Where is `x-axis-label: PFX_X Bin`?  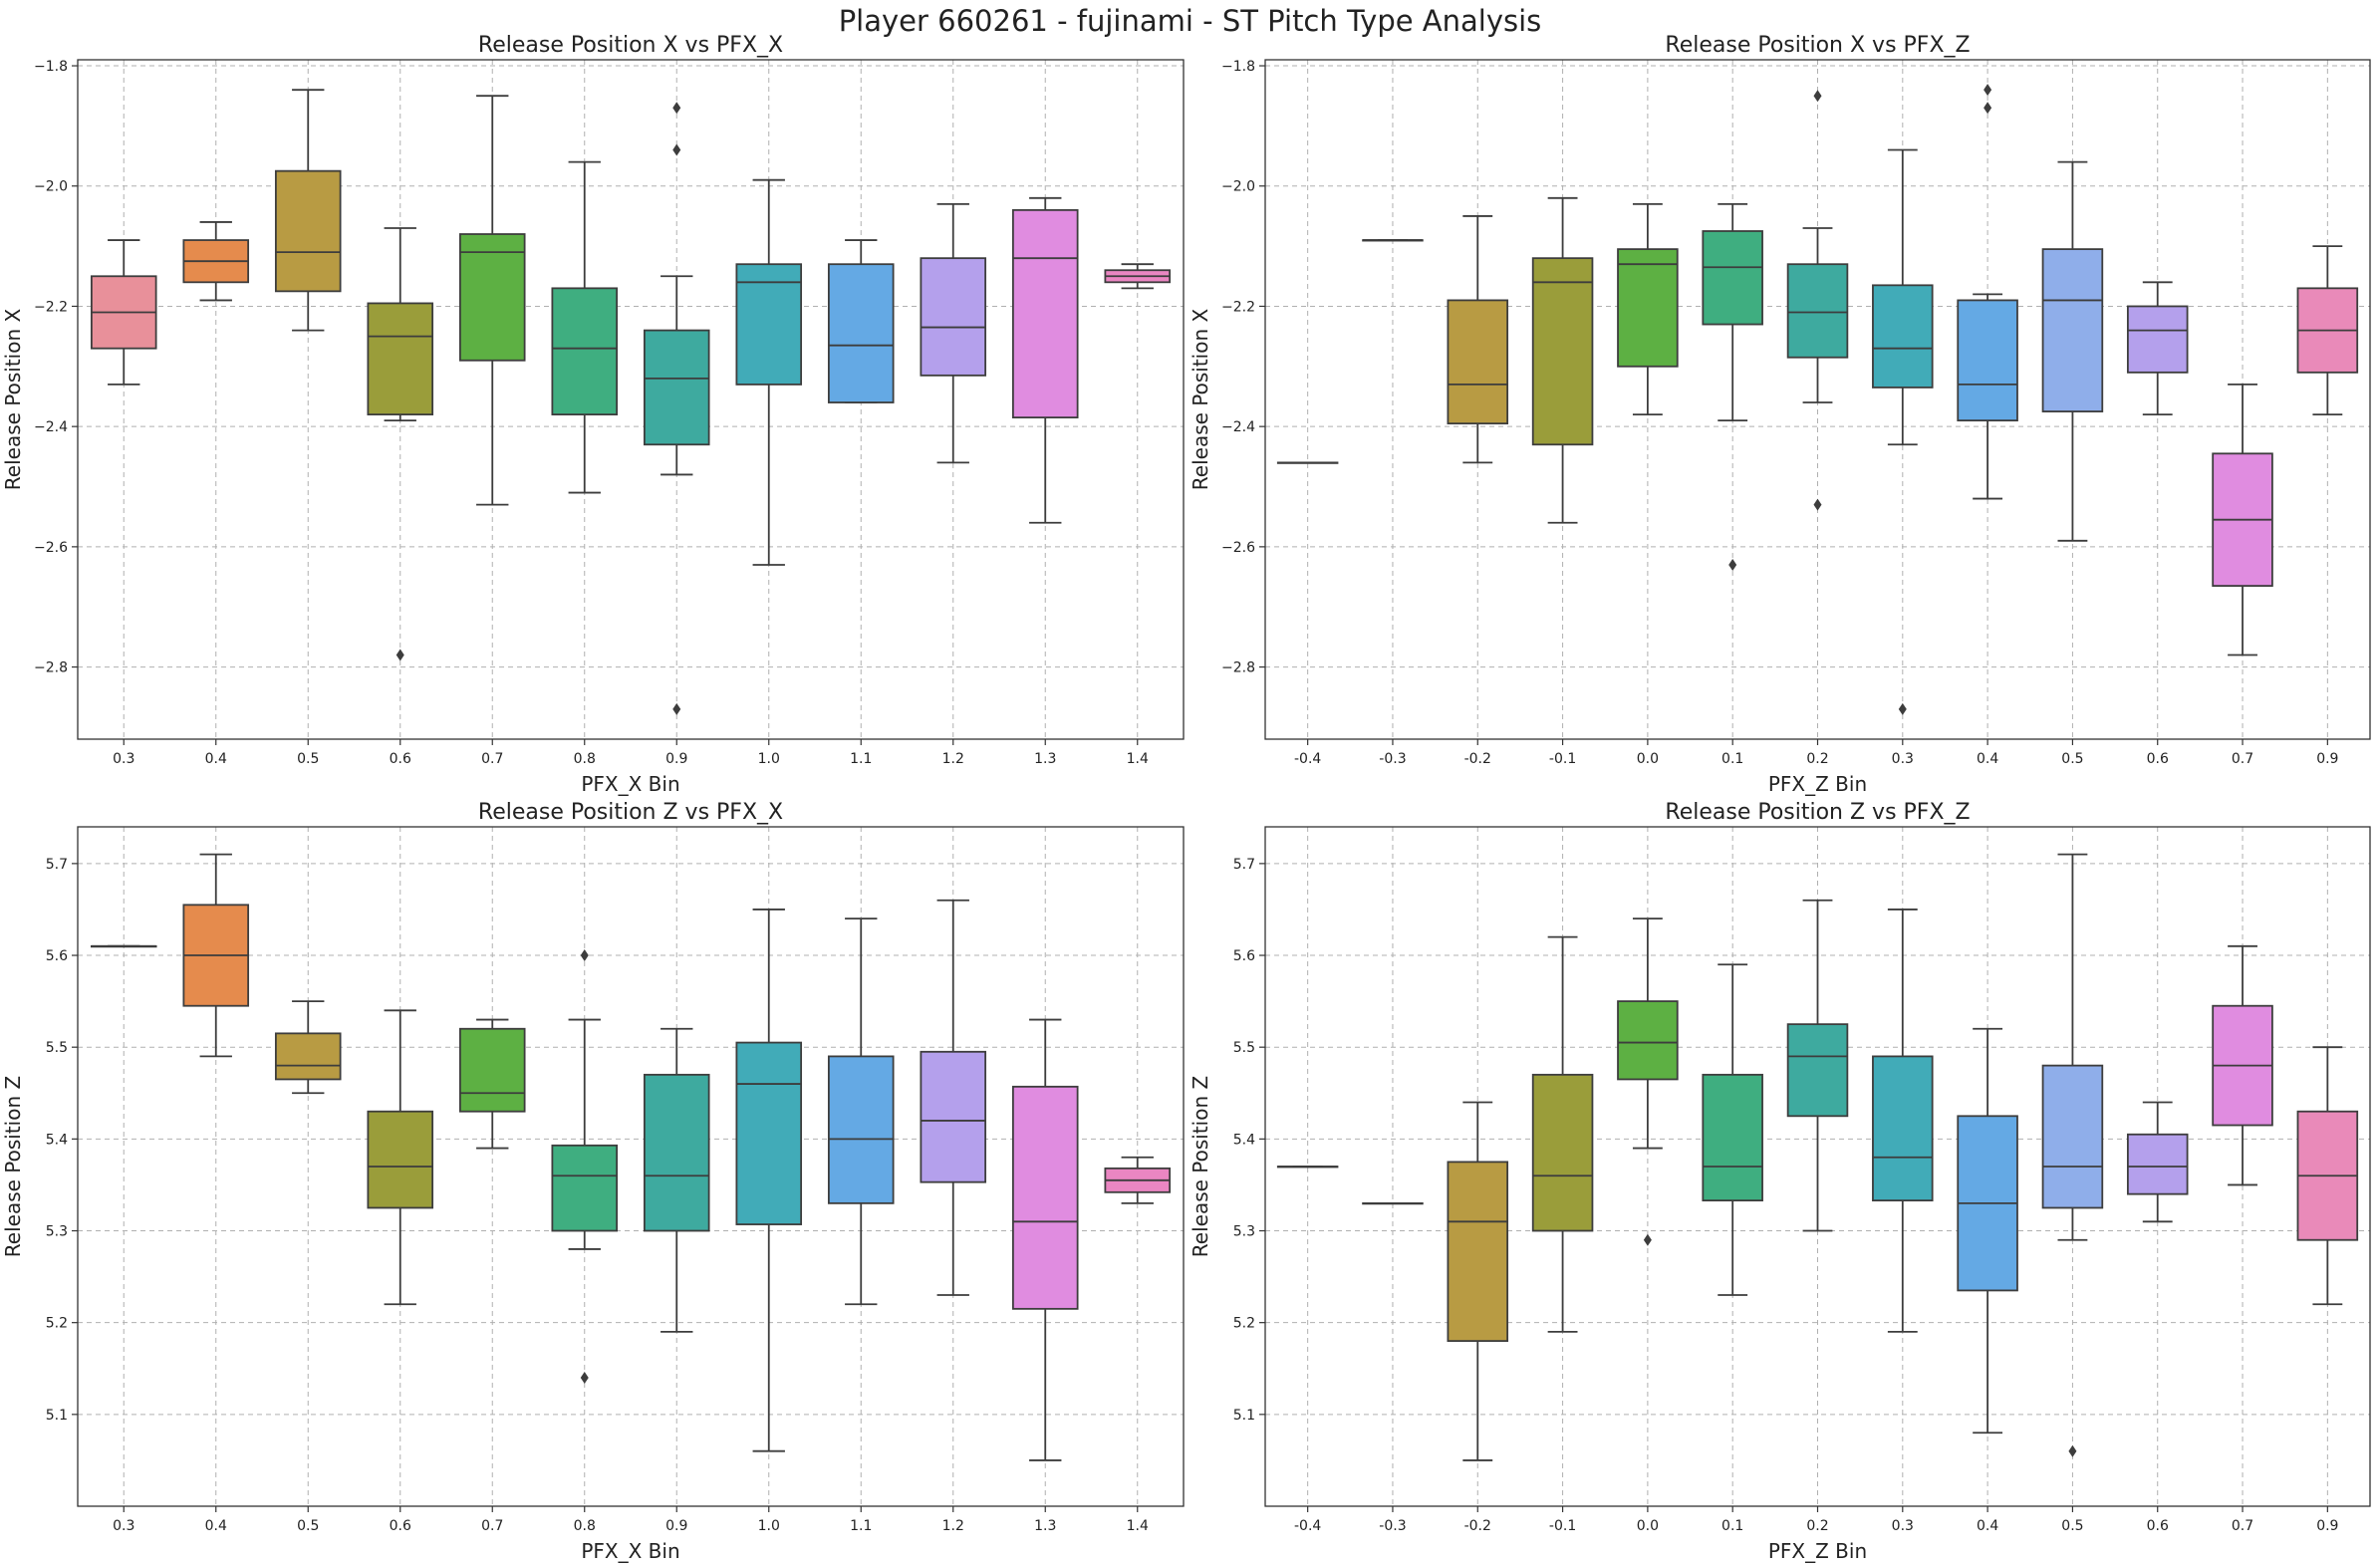 x-axis-label: PFX_X Bin is located at coordinates (630, 784).